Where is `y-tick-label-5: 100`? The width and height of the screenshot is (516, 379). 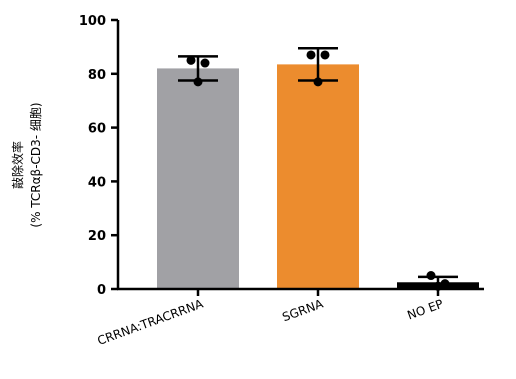
y-tick-label-5: 100 is located at coordinates (92, 21).